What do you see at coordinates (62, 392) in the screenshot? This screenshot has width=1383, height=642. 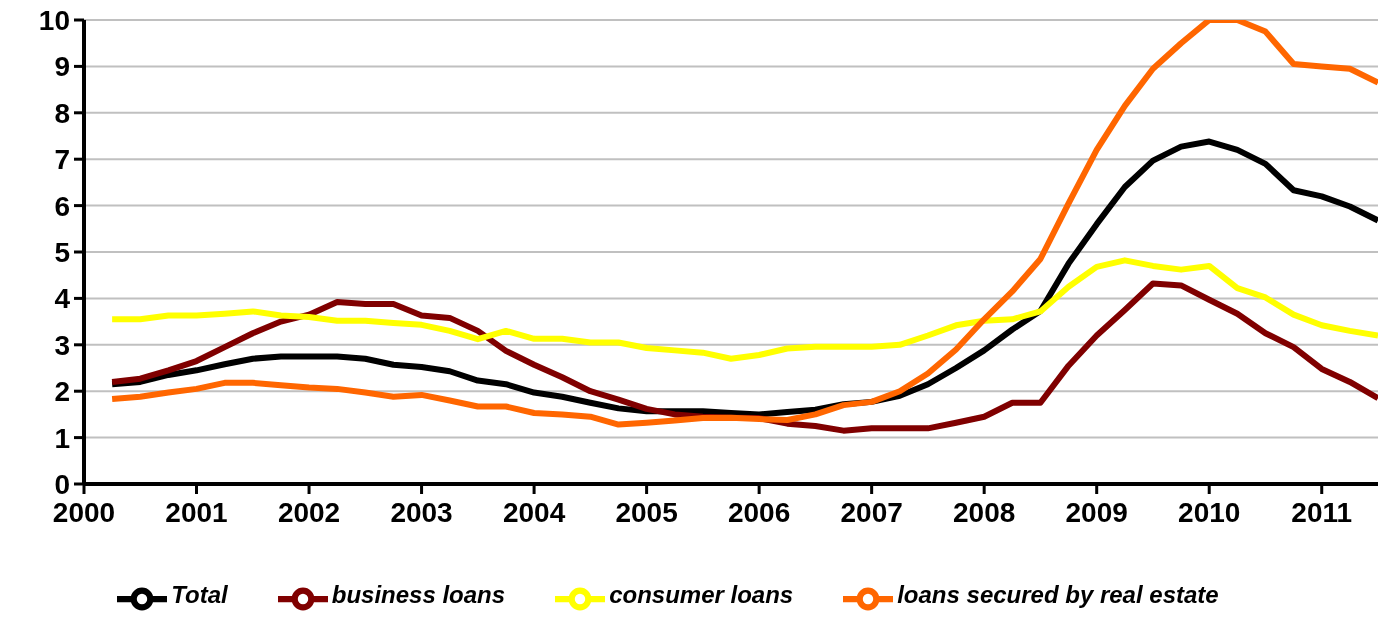 I see `y-tick-label: 2` at bounding box center [62, 392].